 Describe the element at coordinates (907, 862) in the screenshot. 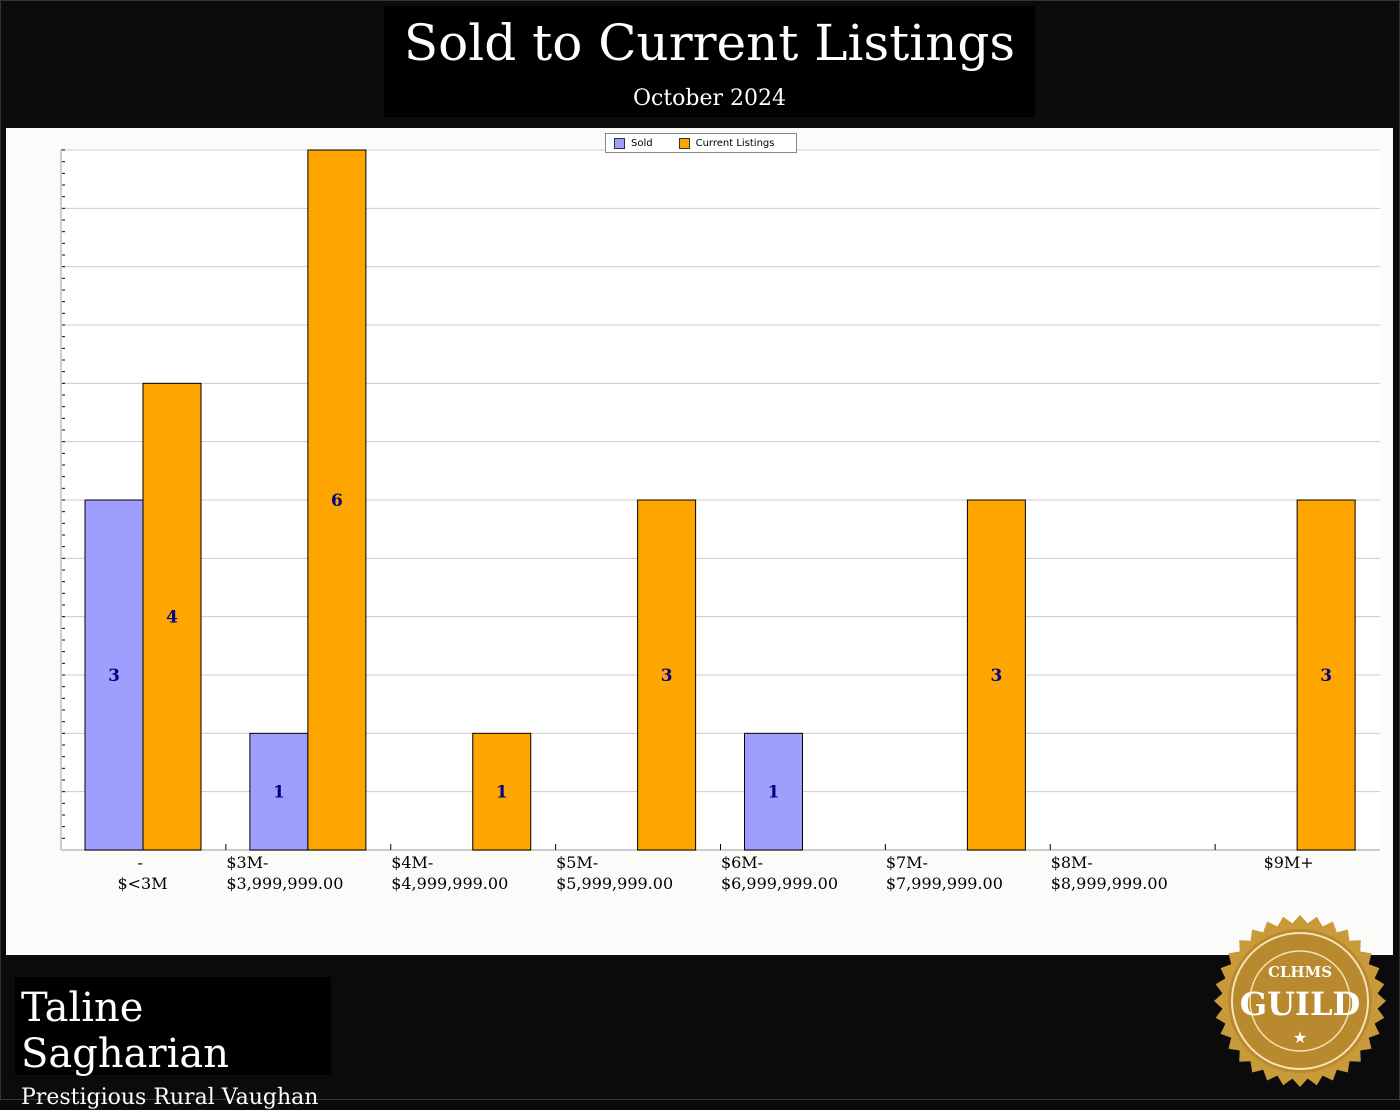

I see `x-tick-label: $7M-` at that location.